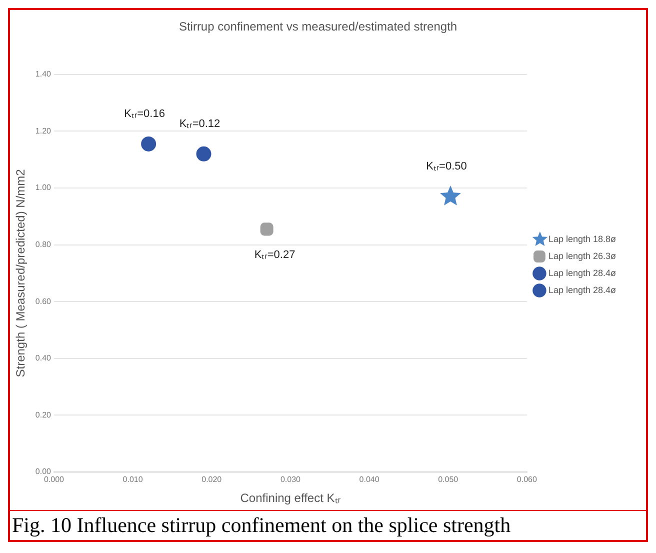 This screenshot has width=656, height=553. I want to click on x-tick-label: 0.030, so click(291, 479).